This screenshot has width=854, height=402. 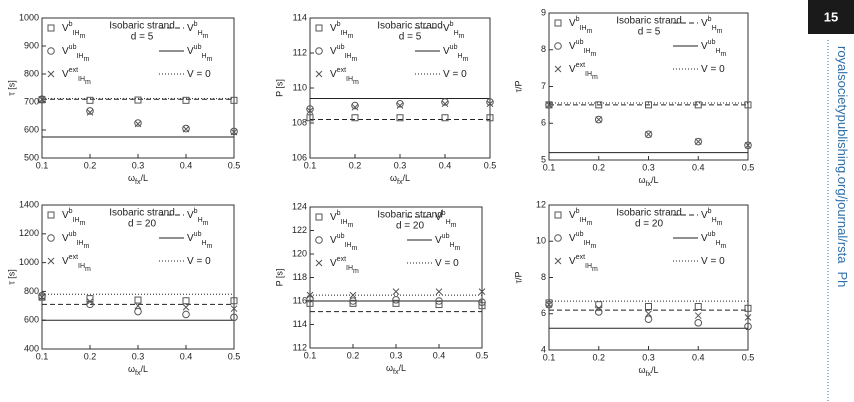 What do you see at coordinates (543, 277) in the screenshot?
I see `y-tick-label: 8` at bounding box center [543, 277].